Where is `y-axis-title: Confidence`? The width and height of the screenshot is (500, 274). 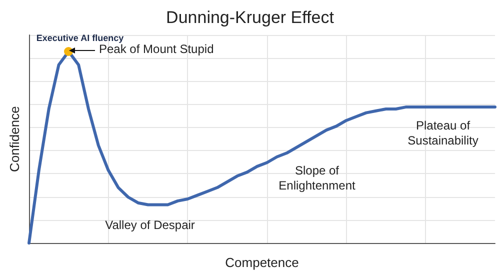
y-axis-title: Confidence is located at coordinates (14, 139).